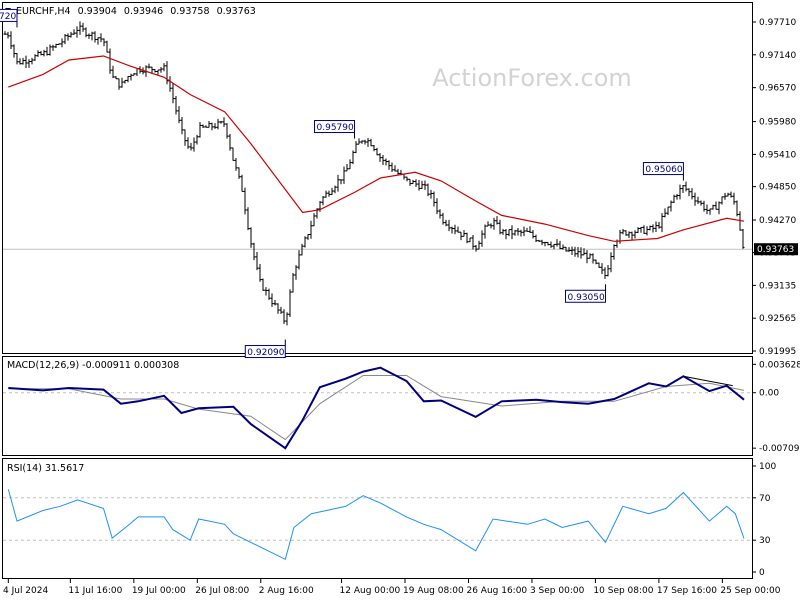  Describe the element at coordinates (236, 11) in the screenshot. I see `close-value: 0.93763` at that location.